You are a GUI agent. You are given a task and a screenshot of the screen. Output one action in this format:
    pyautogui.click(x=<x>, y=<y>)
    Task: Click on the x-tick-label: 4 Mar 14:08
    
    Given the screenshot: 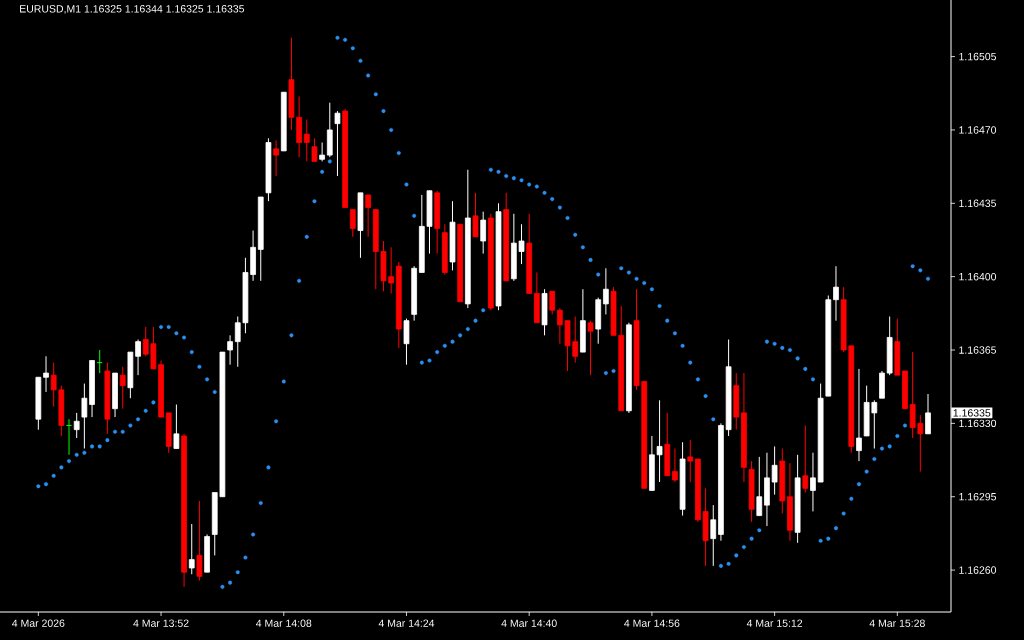 What is the action you would take?
    pyautogui.click(x=283, y=623)
    